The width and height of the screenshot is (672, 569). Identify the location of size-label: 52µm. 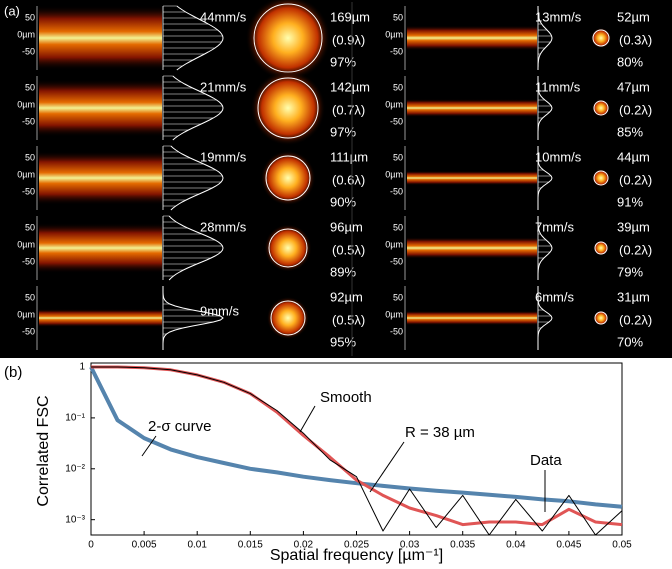
(633, 16).